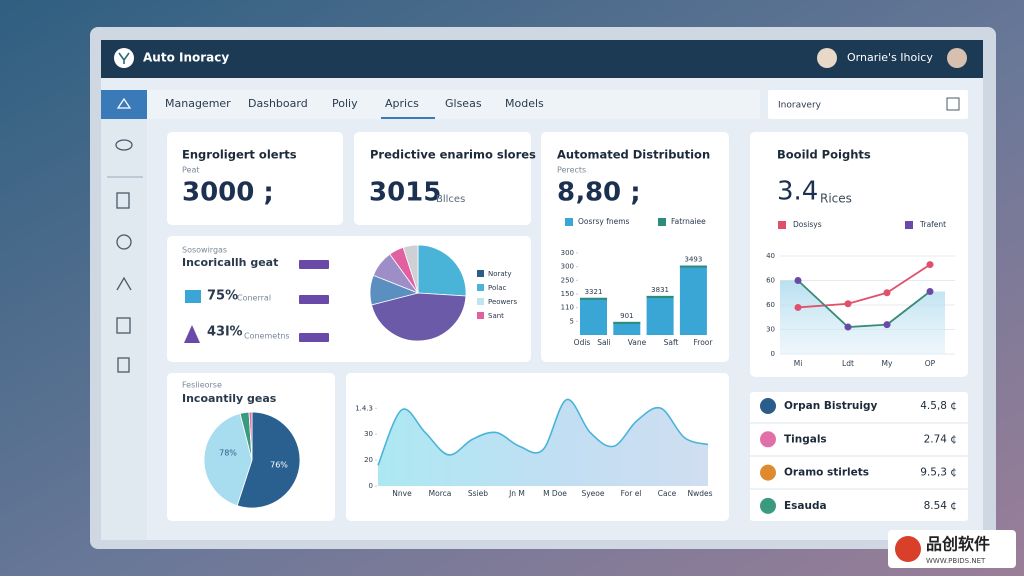 The width and height of the screenshot is (1024, 580). Describe the element at coordinates (957, 58) in the screenshot. I see `profile-avatar` at that location.